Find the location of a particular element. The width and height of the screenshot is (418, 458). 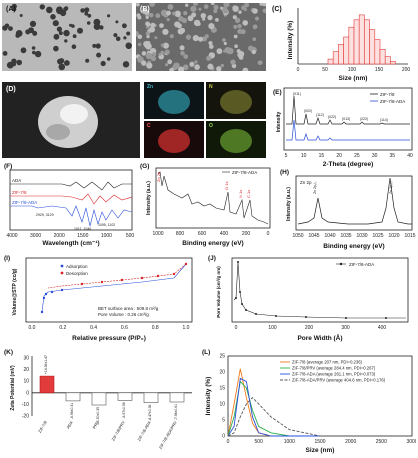

panel-label: (J) is located at coordinates (212, 258).